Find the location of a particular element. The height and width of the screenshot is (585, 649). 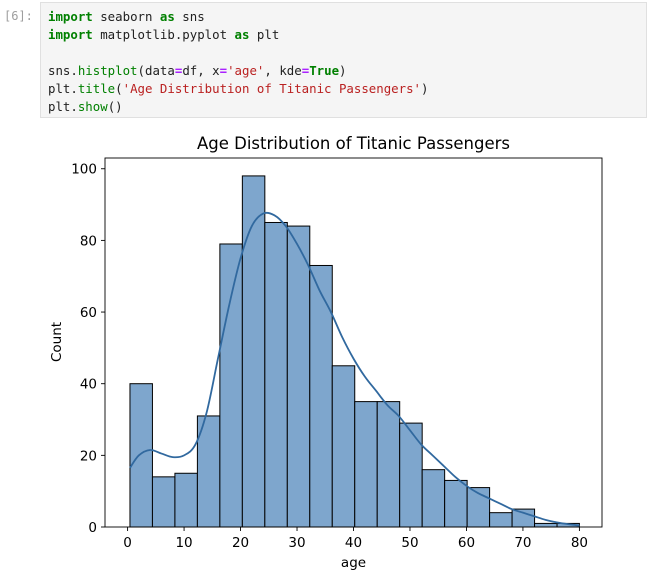

code-line: import seaborn as sns is located at coordinates (347, 17).